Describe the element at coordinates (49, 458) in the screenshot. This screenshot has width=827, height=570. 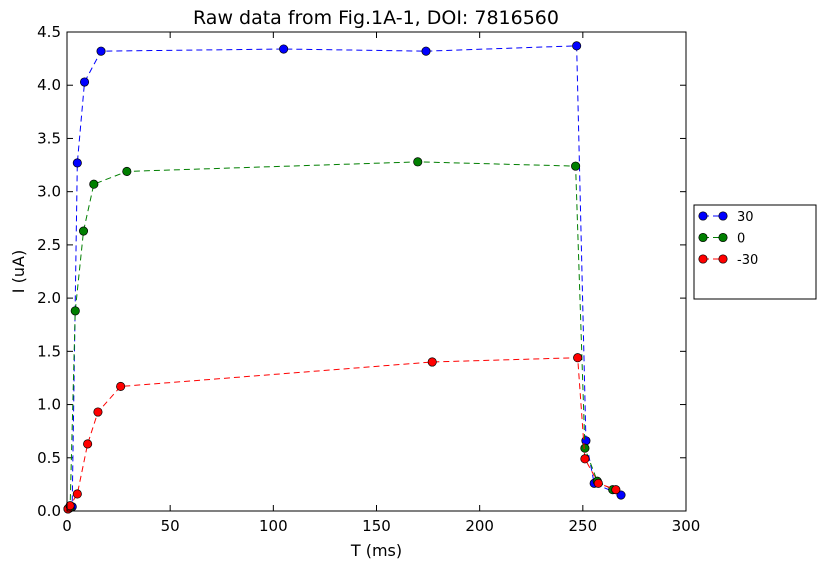
I see `y-tick-label: 0.5` at that location.